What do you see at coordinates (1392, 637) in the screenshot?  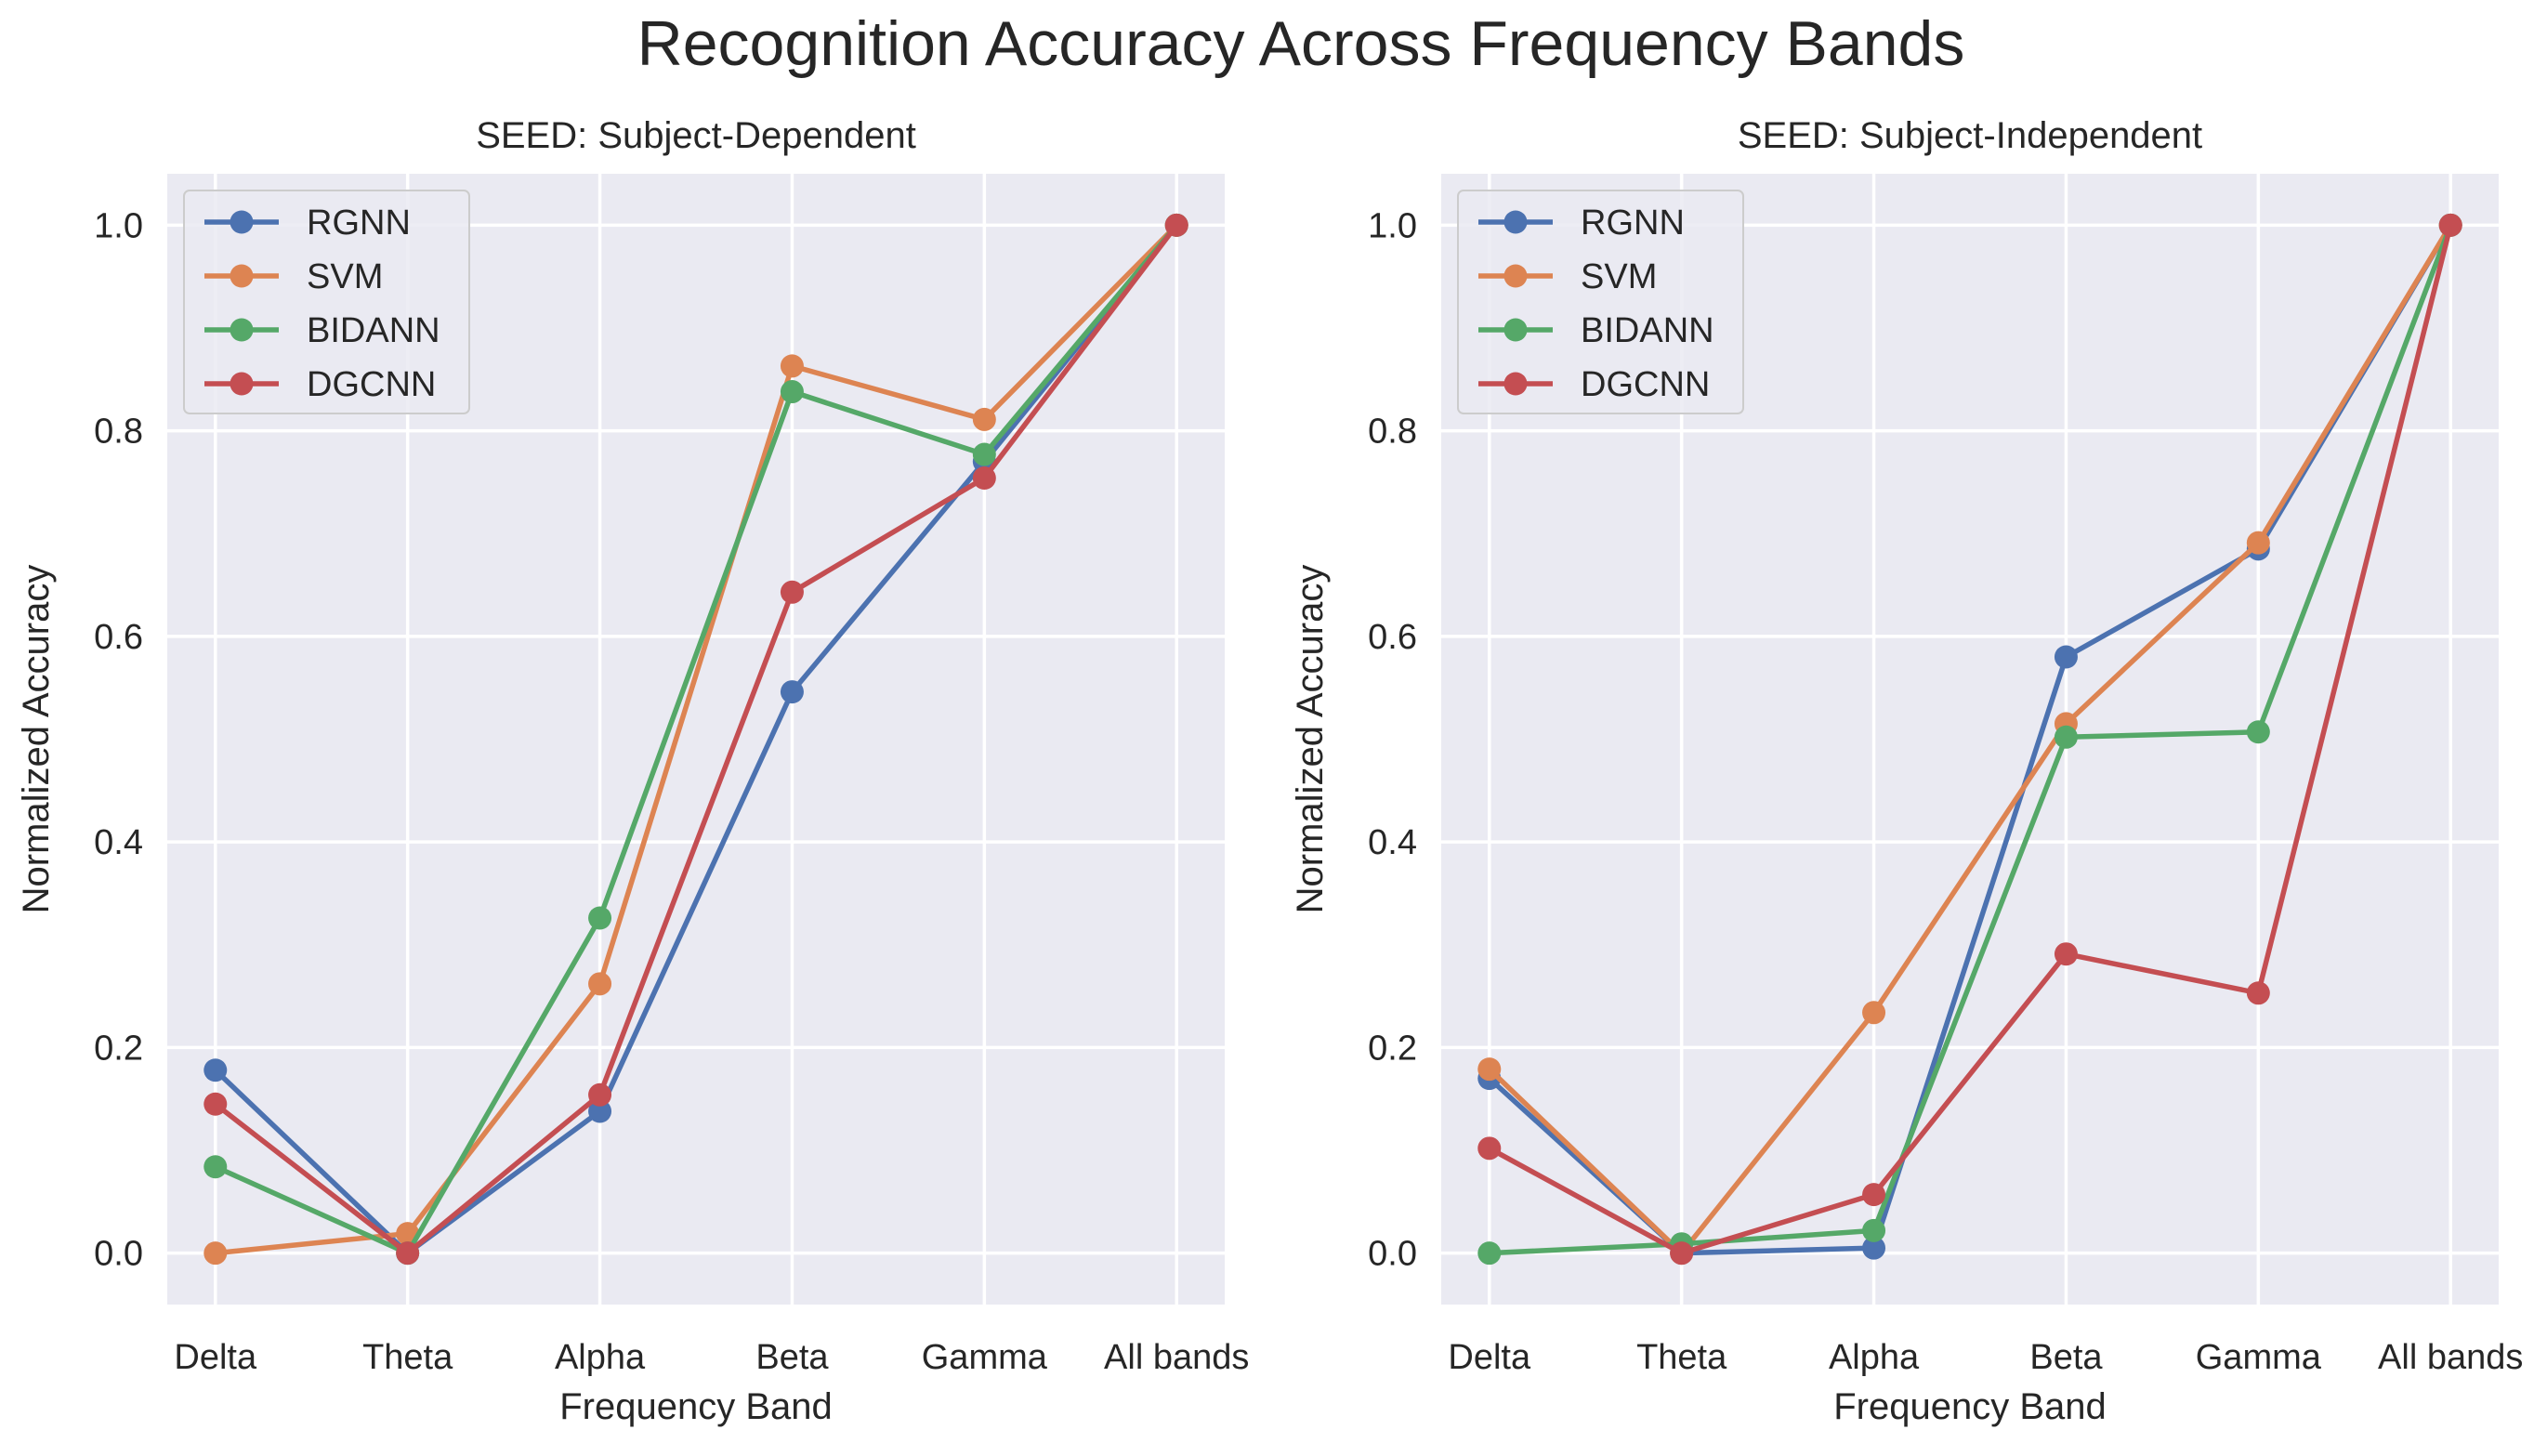 I see `y-tick-label: 0.6` at bounding box center [1392, 637].